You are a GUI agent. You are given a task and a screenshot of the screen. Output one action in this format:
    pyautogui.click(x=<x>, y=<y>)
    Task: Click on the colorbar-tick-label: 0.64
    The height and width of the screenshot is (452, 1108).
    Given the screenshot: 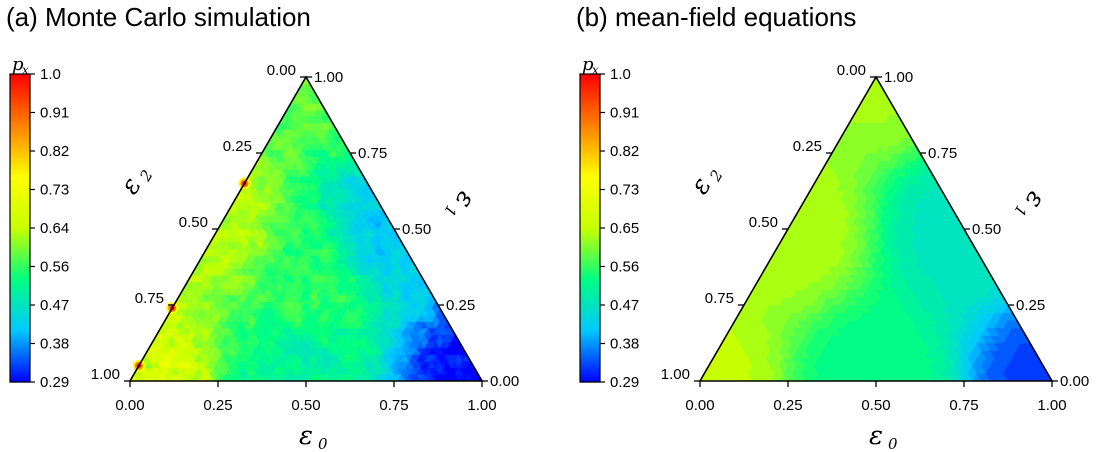 What is the action you would take?
    pyautogui.click(x=54, y=228)
    